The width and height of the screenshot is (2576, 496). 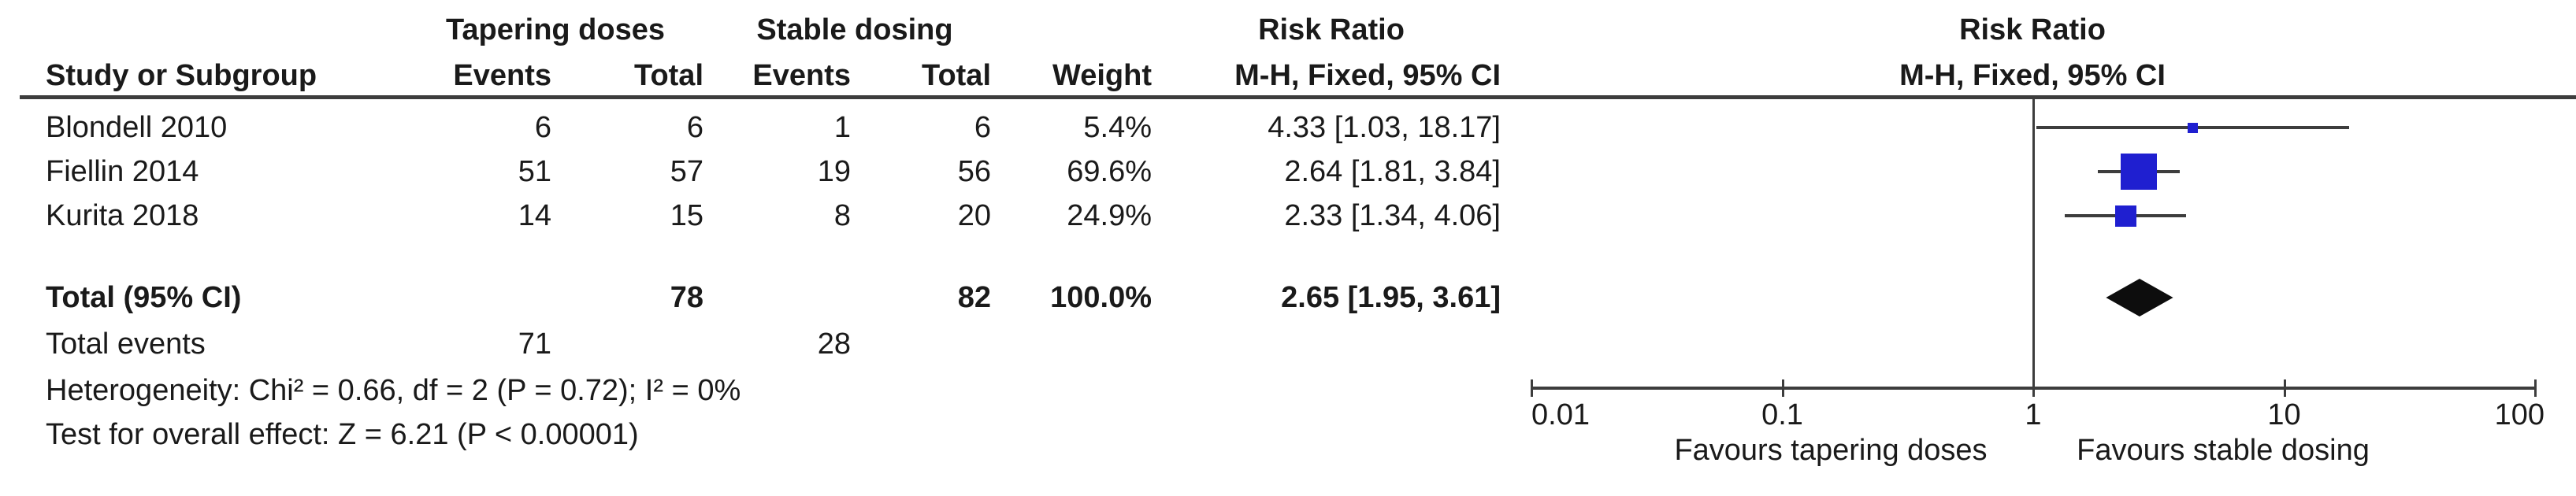 What do you see at coordinates (2519, 415) in the screenshot?
I see `axis-tick-label: 100` at bounding box center [2519, 415].